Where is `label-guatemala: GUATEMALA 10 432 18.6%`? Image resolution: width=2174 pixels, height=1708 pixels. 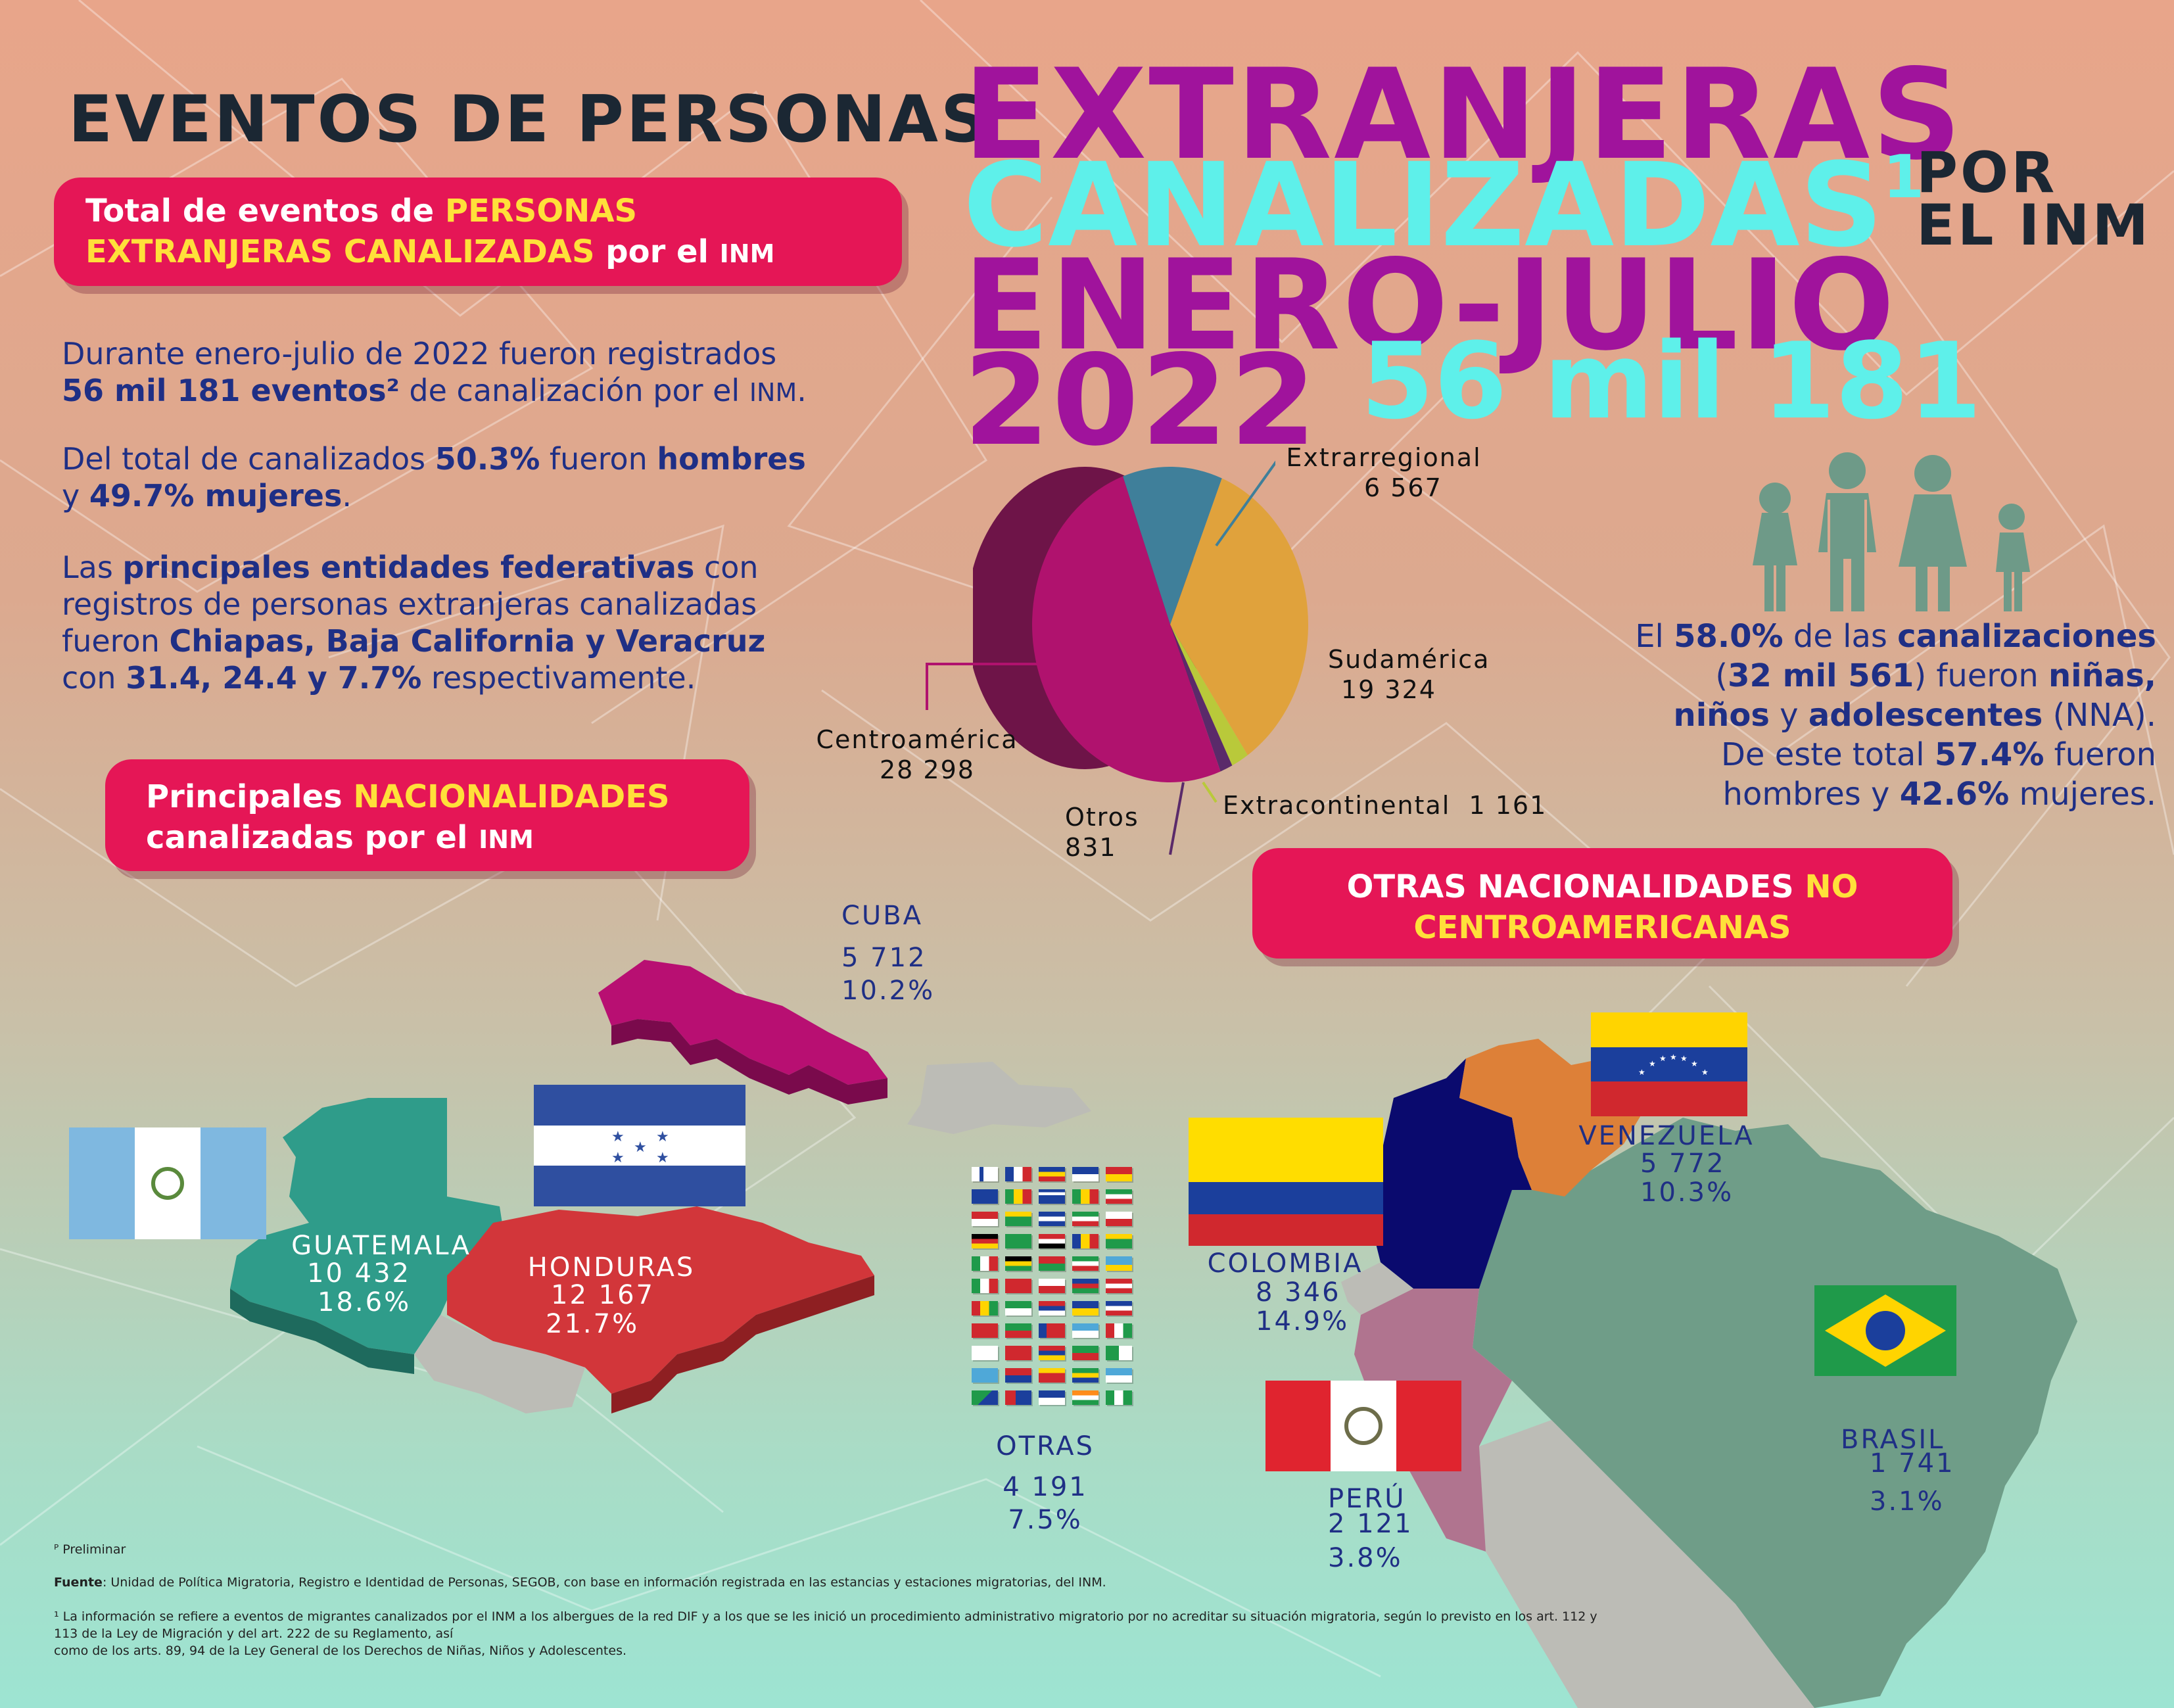 label-guatemala: GUATEMALA 10 432 18.6% is located at coordinates (382, 1274).